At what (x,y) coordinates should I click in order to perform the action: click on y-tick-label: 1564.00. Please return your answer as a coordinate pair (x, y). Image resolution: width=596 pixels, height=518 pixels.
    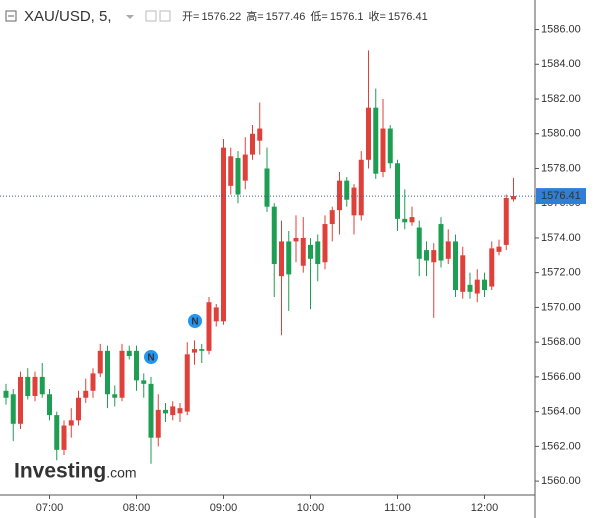
    Looking at the image, I should click on (561, 412).